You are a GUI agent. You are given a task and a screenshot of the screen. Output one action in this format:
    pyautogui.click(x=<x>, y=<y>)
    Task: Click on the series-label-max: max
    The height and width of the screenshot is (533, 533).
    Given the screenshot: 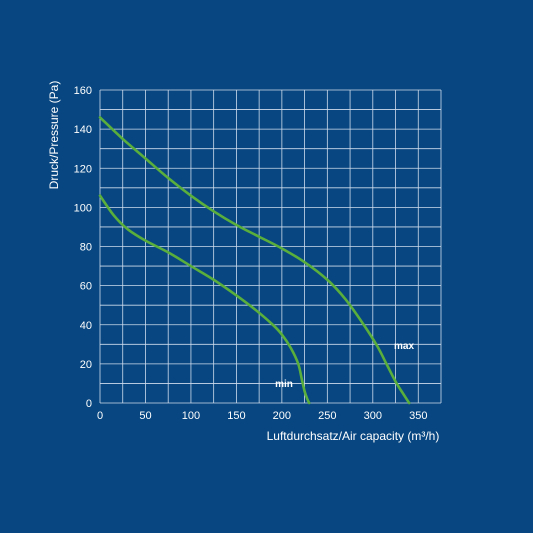 What is the action you would take?
    pyautogui.click(x=404, y=346)
    